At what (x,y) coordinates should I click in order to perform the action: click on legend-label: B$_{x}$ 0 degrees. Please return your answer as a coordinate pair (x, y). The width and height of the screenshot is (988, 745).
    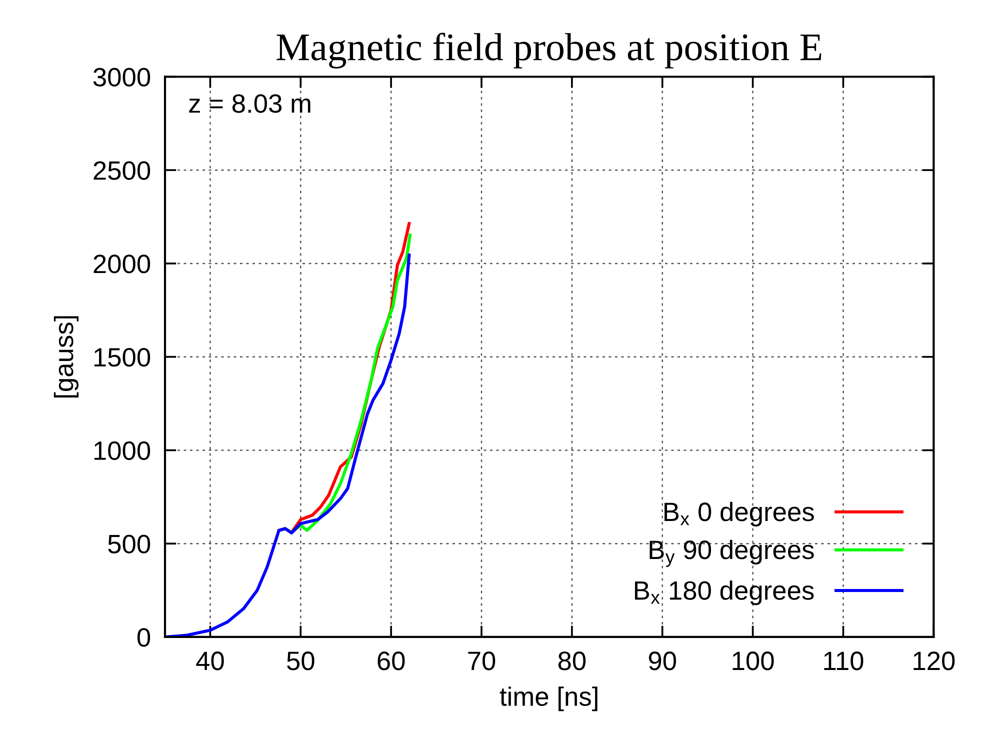
    Looking at the image, I should click on (739, 514).